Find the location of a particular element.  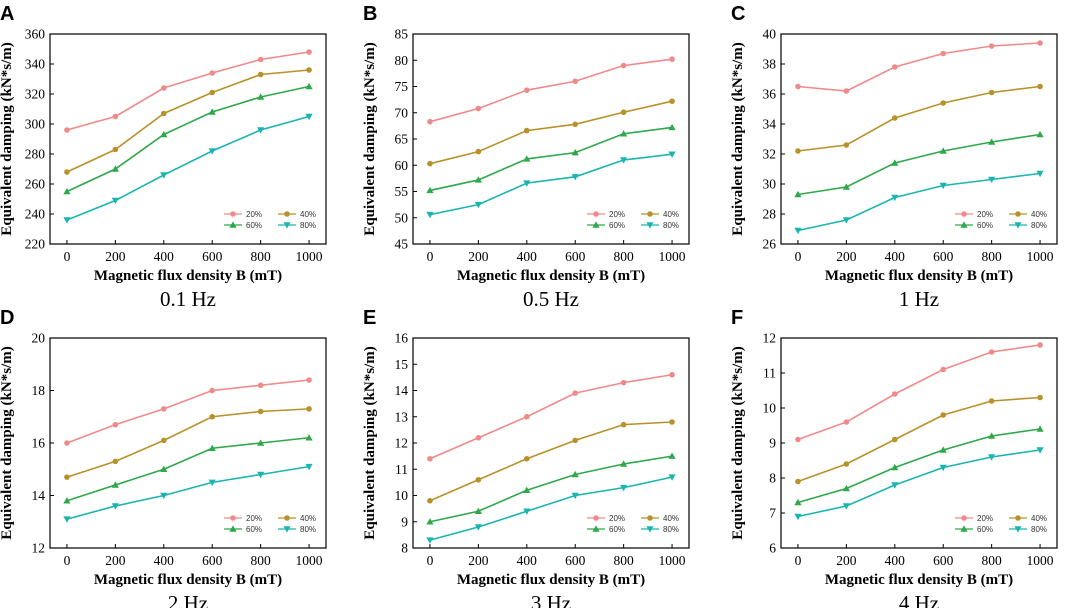

y-tick-label: 300 is located at coordinates (35, 124).